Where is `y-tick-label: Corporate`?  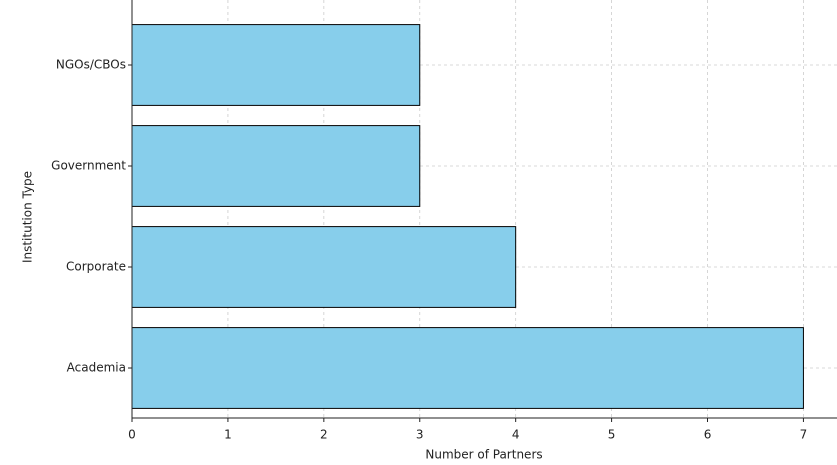
y-tick-label: Corporate is located at coordinates (96, 267).